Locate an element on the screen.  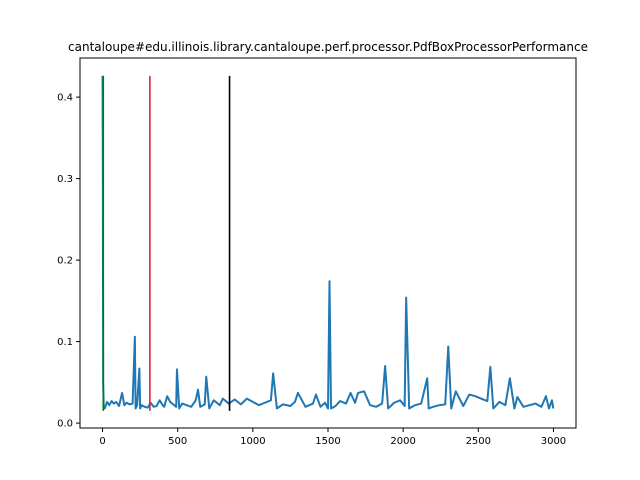
x-axis: 0 500 1000 1500 2000 2500 3000 is located at coordinates (332, 437).